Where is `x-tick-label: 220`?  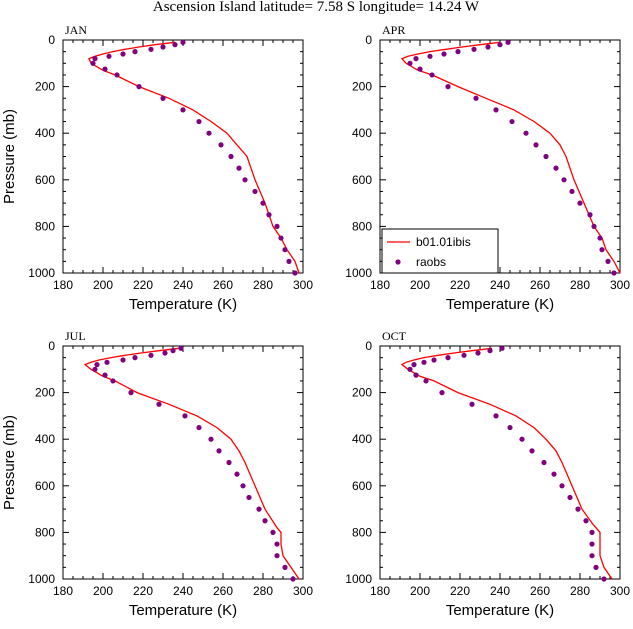
x-tick-label: 220 is located at coordinates (460, 285).